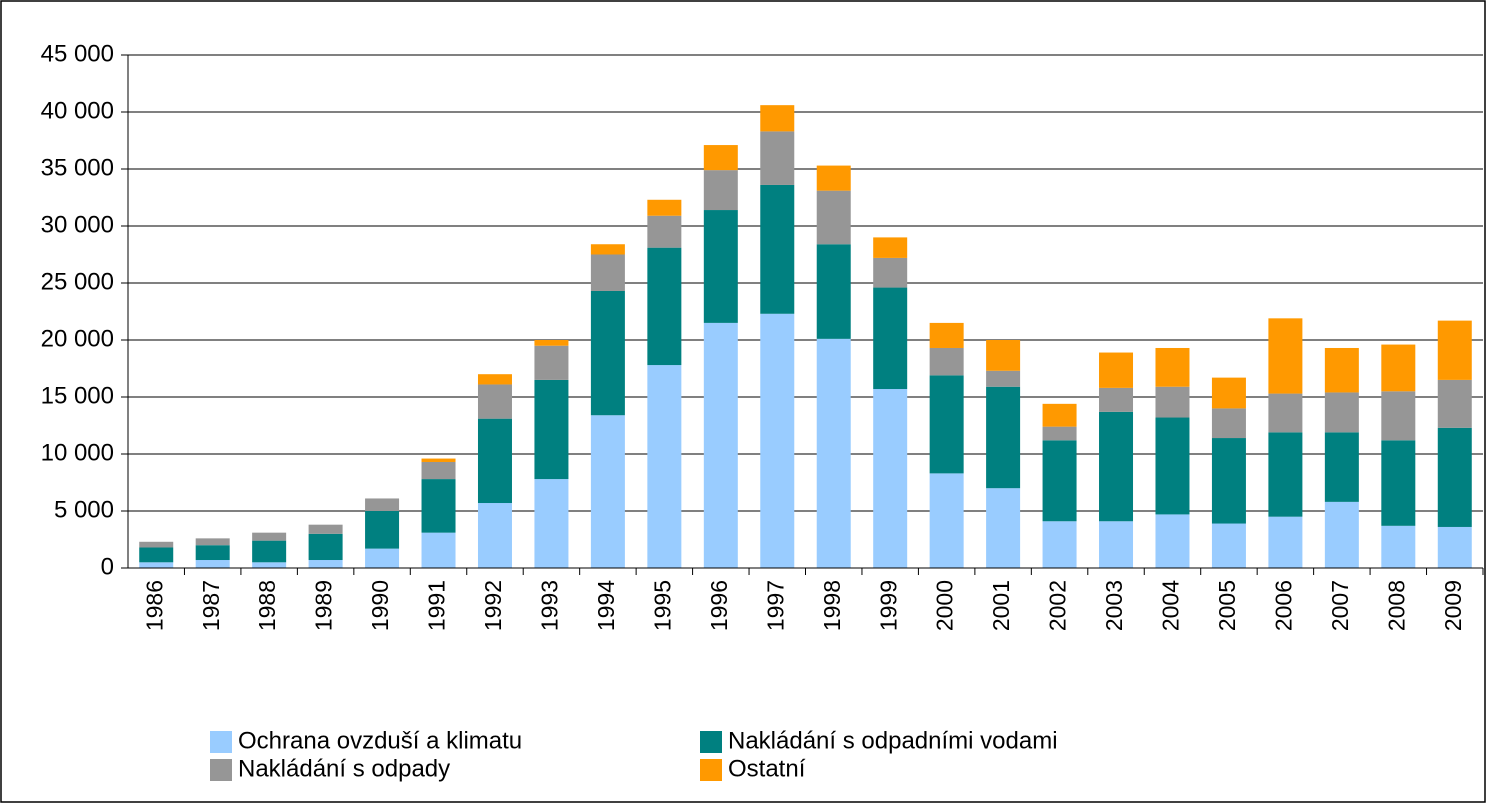  What do you see at coordinates (1227, 605) in the screenshot?
I see `x-tick-label: 2005` at bounding box center [1227, 605].